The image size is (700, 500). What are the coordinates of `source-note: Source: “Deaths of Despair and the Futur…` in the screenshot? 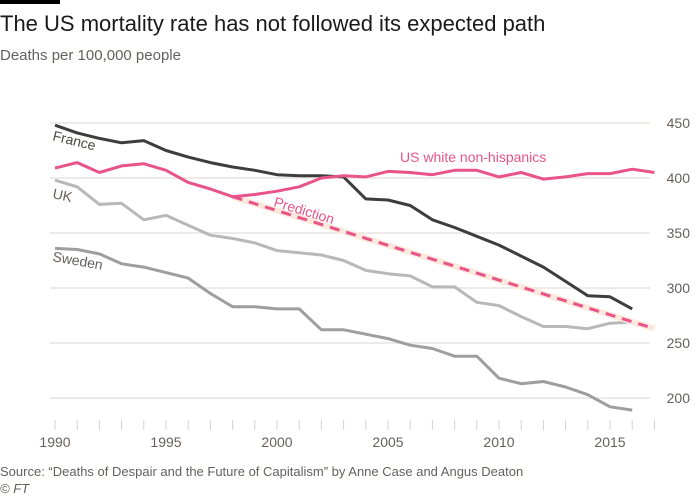 It's located at (262, 471).